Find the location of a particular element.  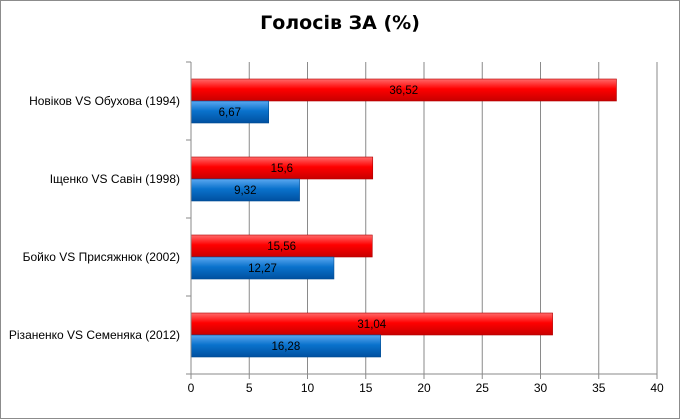

bar-value-label: 15,56 is located at coordinates (281, 247).